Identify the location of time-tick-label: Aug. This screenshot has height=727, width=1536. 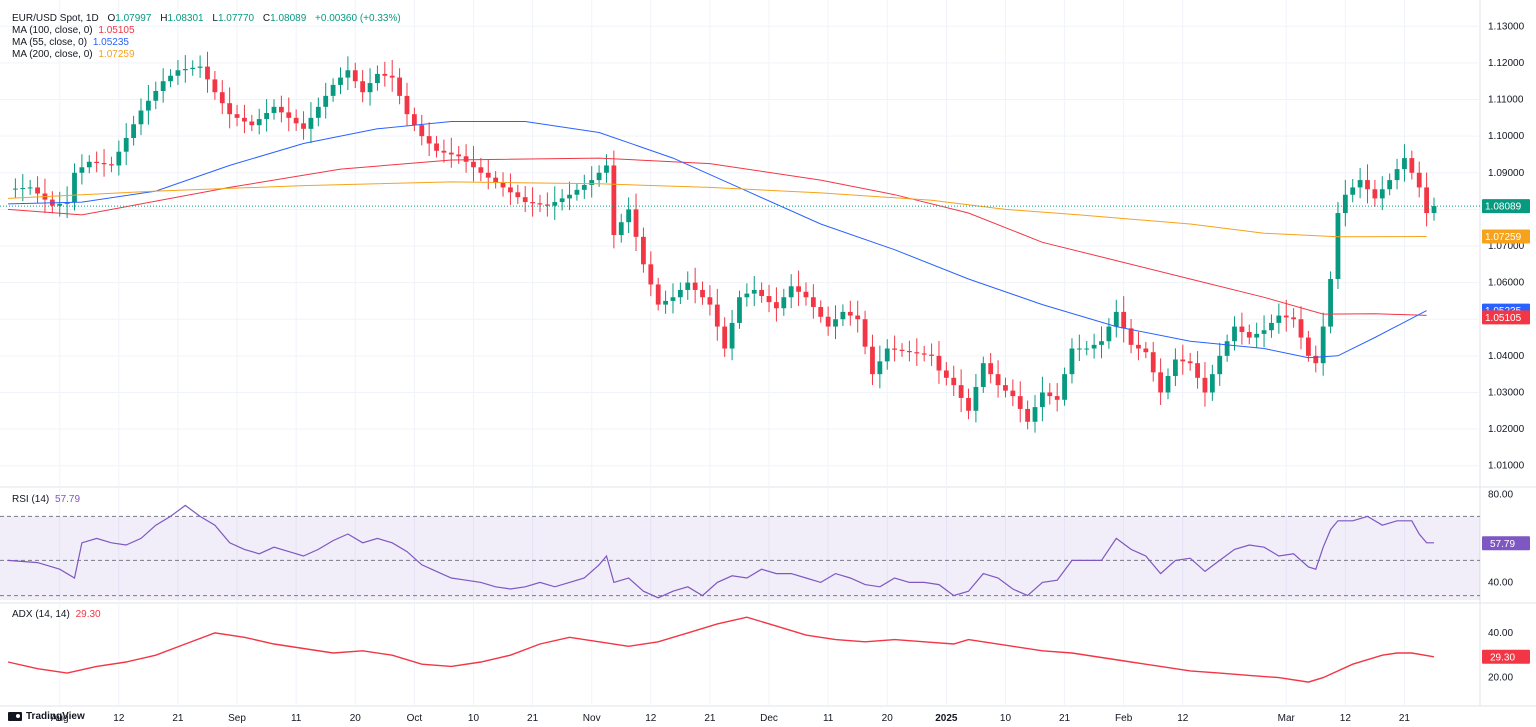
(60, 718).